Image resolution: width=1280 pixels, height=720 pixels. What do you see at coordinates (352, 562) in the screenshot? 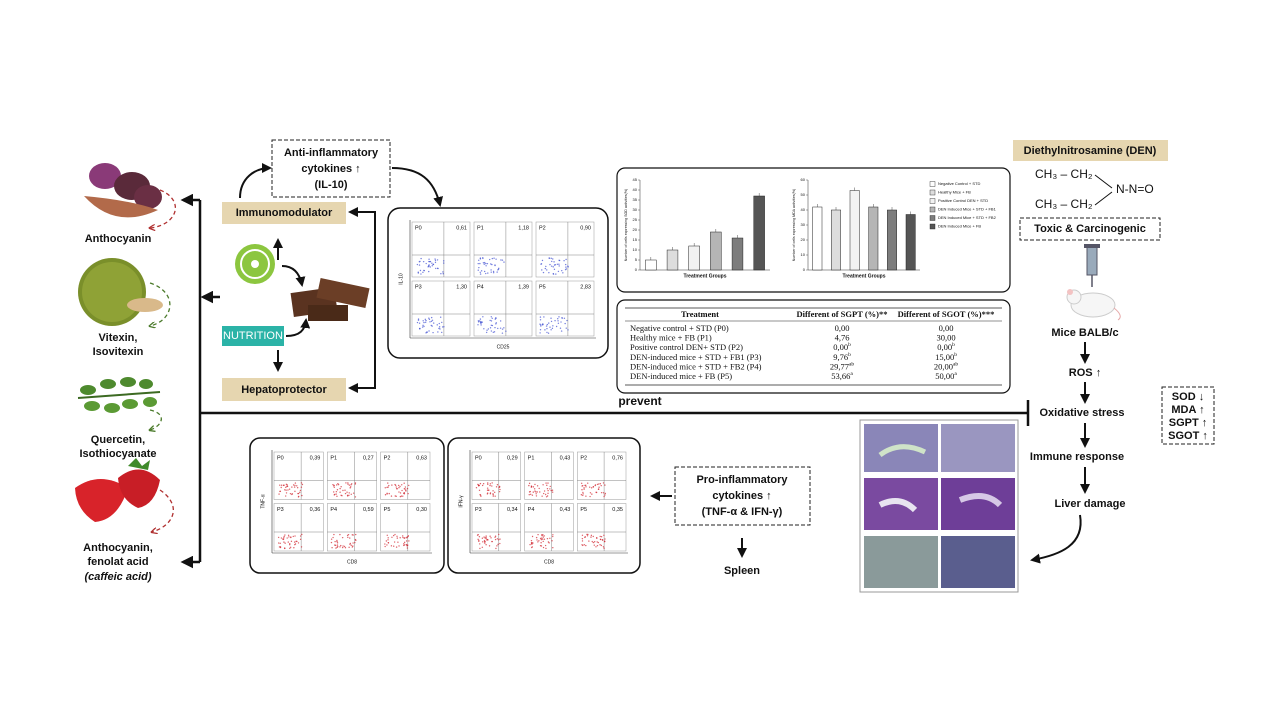
I see `axis-label: CD8` at bounding box center [352, 562].